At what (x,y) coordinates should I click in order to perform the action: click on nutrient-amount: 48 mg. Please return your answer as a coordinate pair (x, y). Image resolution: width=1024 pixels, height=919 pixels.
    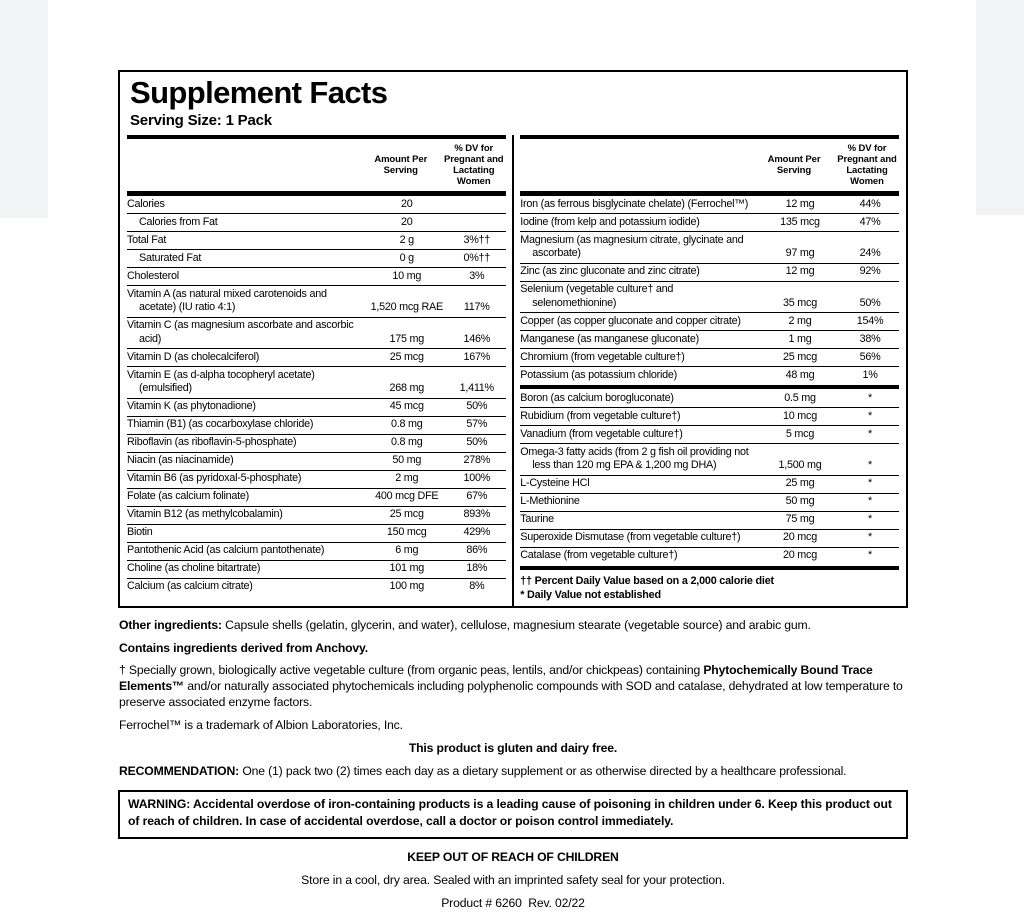
    Looking at the image, I should click on (800, 374).